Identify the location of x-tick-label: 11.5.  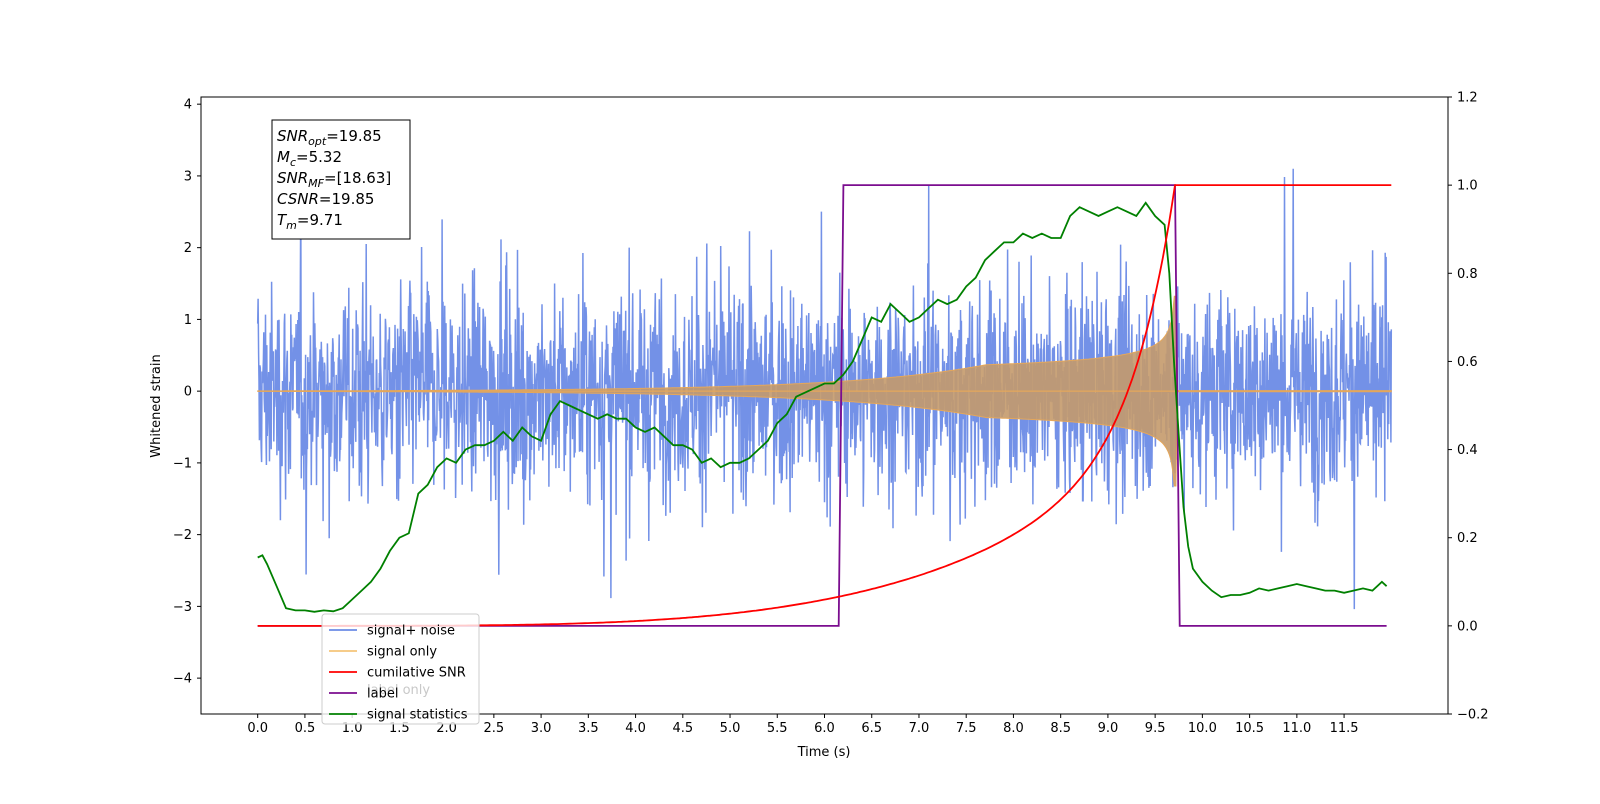
(1344, 728).